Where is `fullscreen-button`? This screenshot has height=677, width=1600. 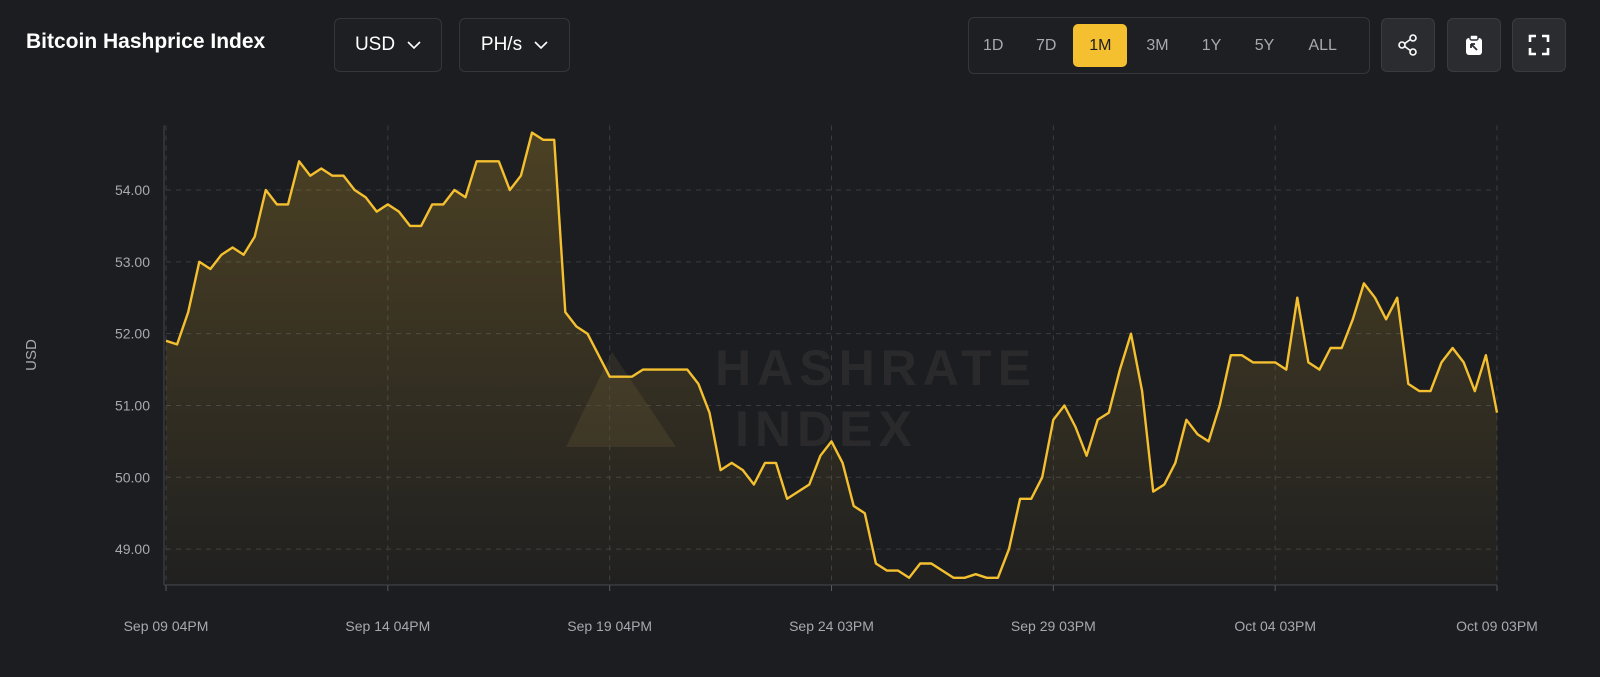 fullscreen-button is located at coordinates (1539, 45).